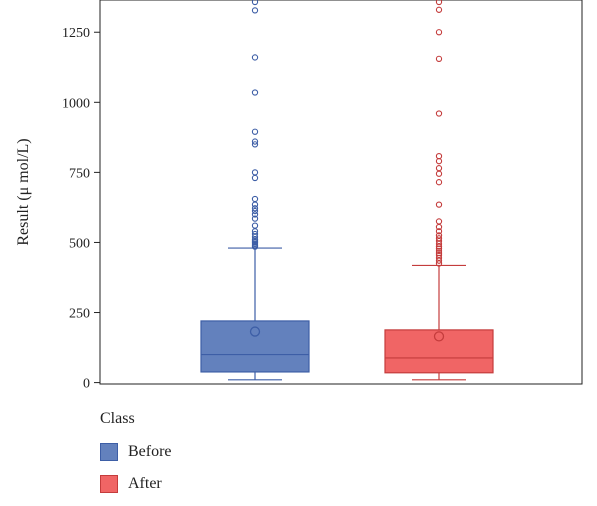 This screenshot has height=506, width=597. I want to click on y-tick-label: 500, so click(79, 243).